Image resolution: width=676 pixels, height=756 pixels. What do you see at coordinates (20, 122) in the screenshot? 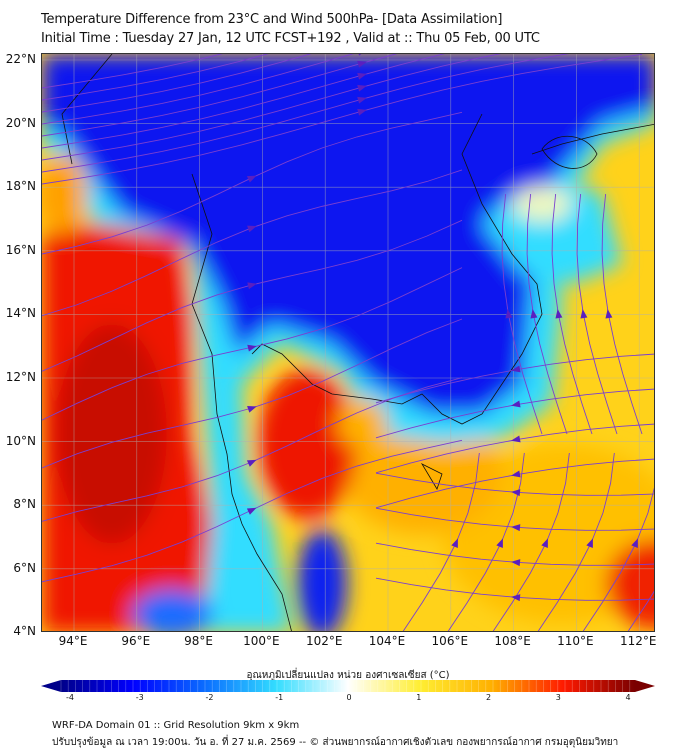
I see `lat-label: 20°N` at bounding box center [20, 122].